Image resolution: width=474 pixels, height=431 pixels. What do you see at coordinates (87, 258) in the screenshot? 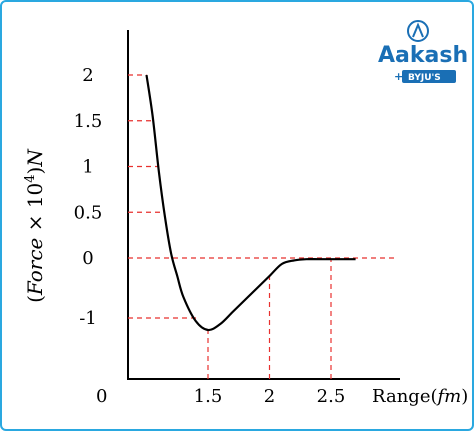
I see `y-tick-label: 0` at bounding box center [87, 258].